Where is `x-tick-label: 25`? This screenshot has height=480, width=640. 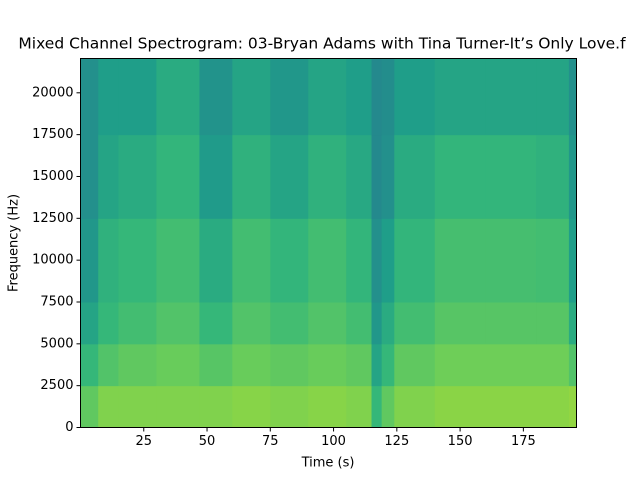 x-tick-label: 25 is located at coordinates (143, 441).